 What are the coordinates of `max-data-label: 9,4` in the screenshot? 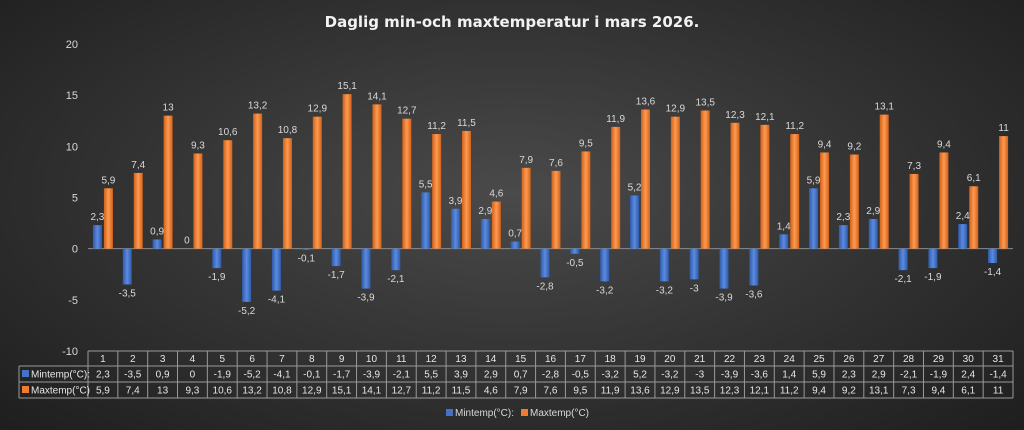 It's located at (825, 144).